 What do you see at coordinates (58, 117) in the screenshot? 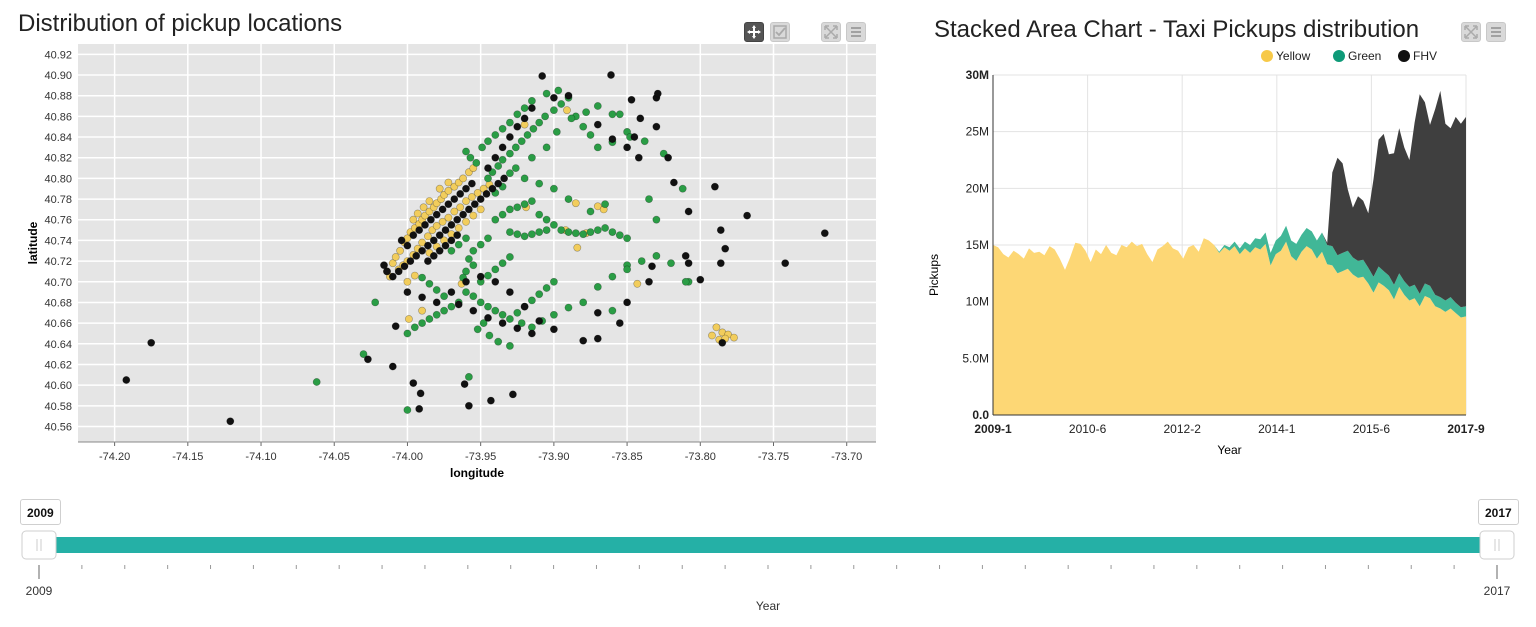
I see `scatter-y-tick-label: 40.86` at bounding box center [58, 117].